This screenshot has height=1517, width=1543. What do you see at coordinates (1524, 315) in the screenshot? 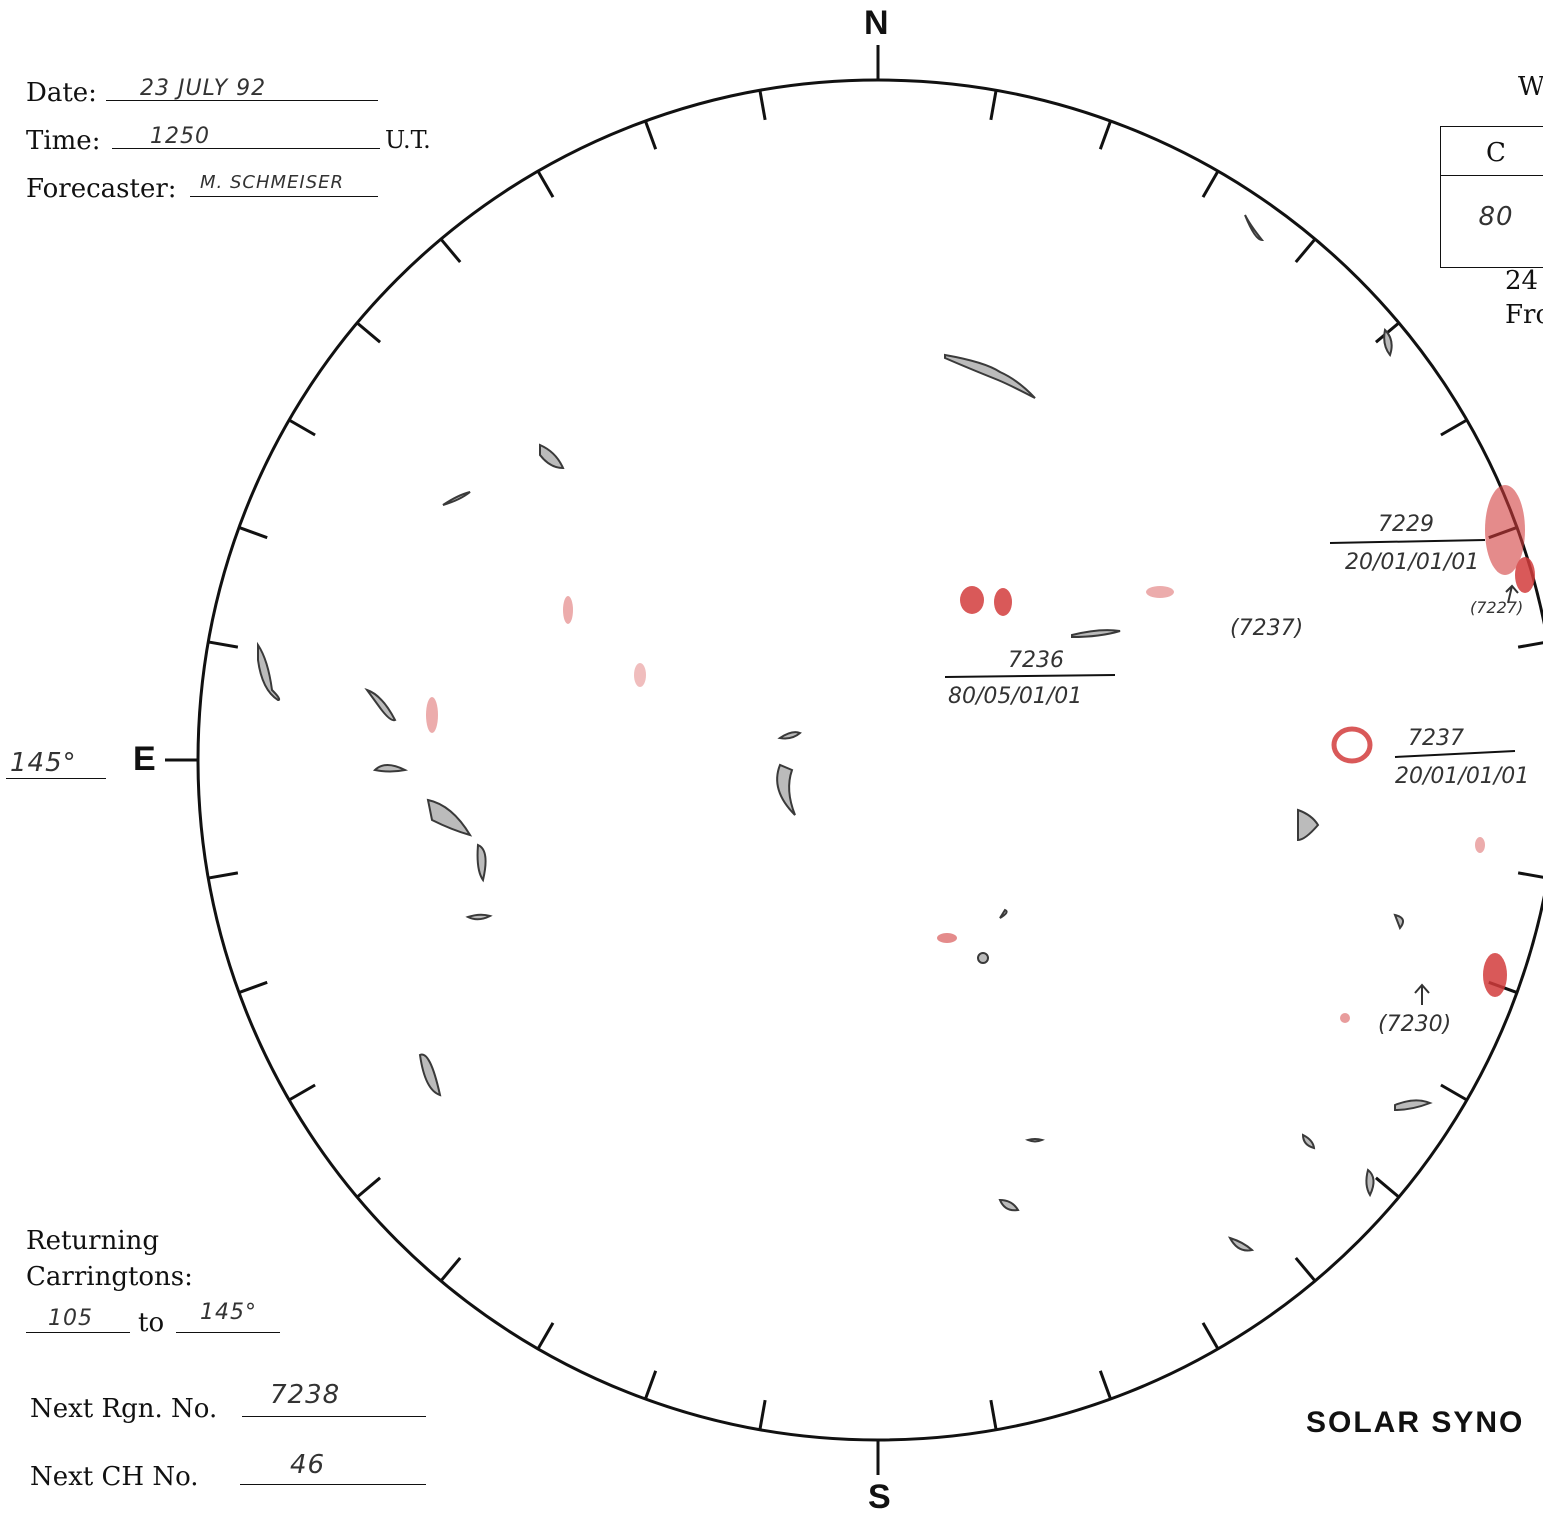
I see `right-panel-line2: Fro` at bounding box center [1524, 315].